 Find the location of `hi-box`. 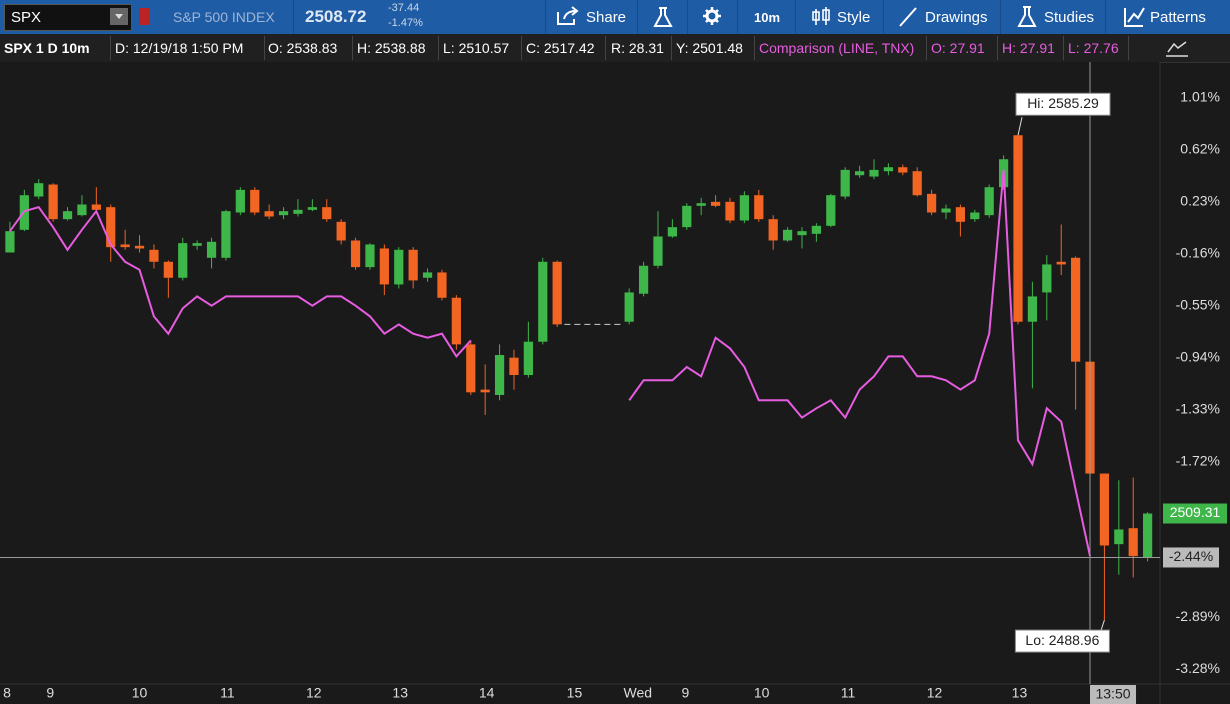

hi-box is located at coordinates (1063, 104).